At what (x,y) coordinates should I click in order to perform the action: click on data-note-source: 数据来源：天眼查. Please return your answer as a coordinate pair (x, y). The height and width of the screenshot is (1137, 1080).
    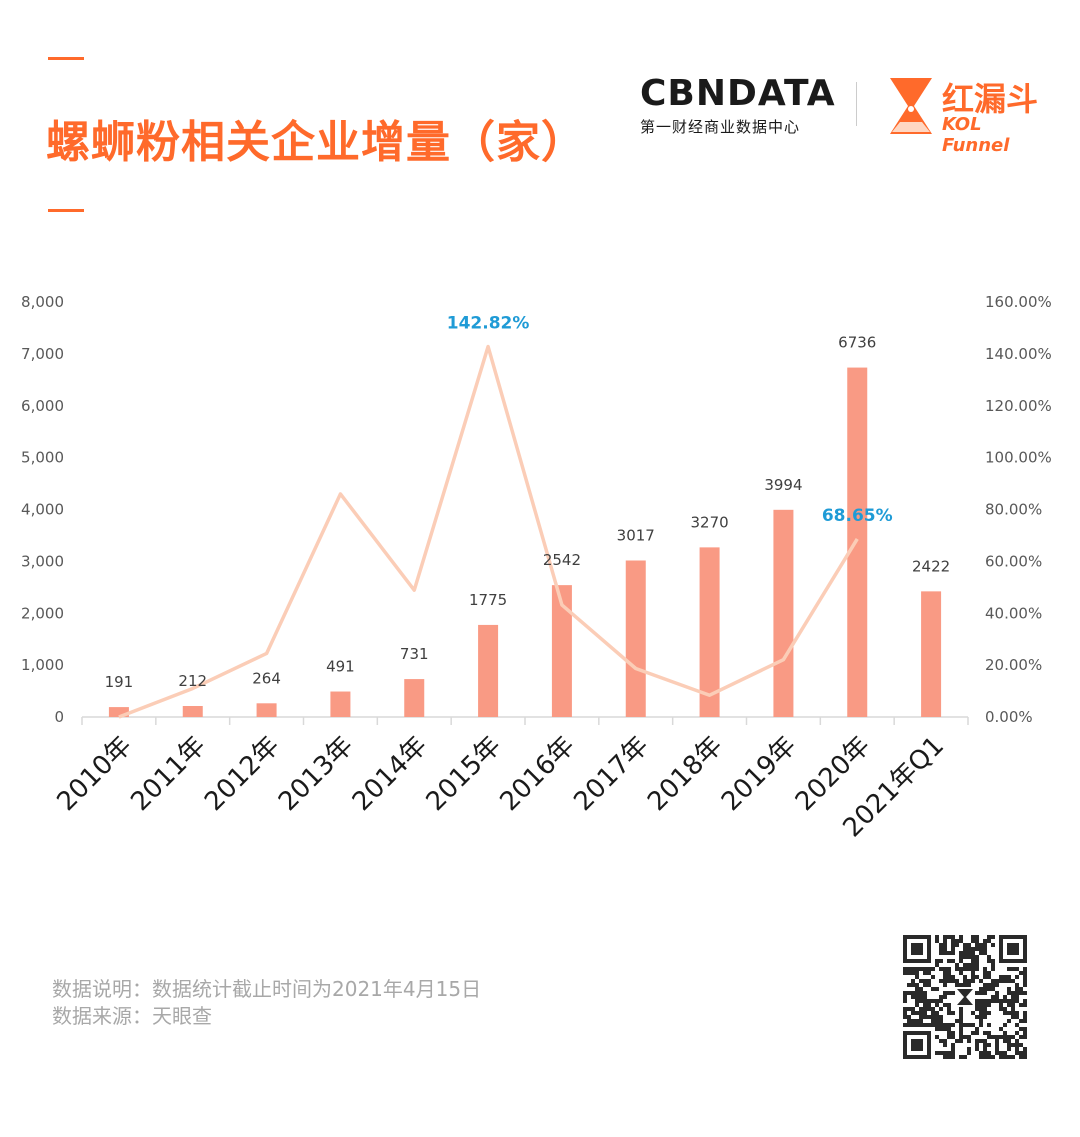
    Looking at the image, I should click on (132, 1016).